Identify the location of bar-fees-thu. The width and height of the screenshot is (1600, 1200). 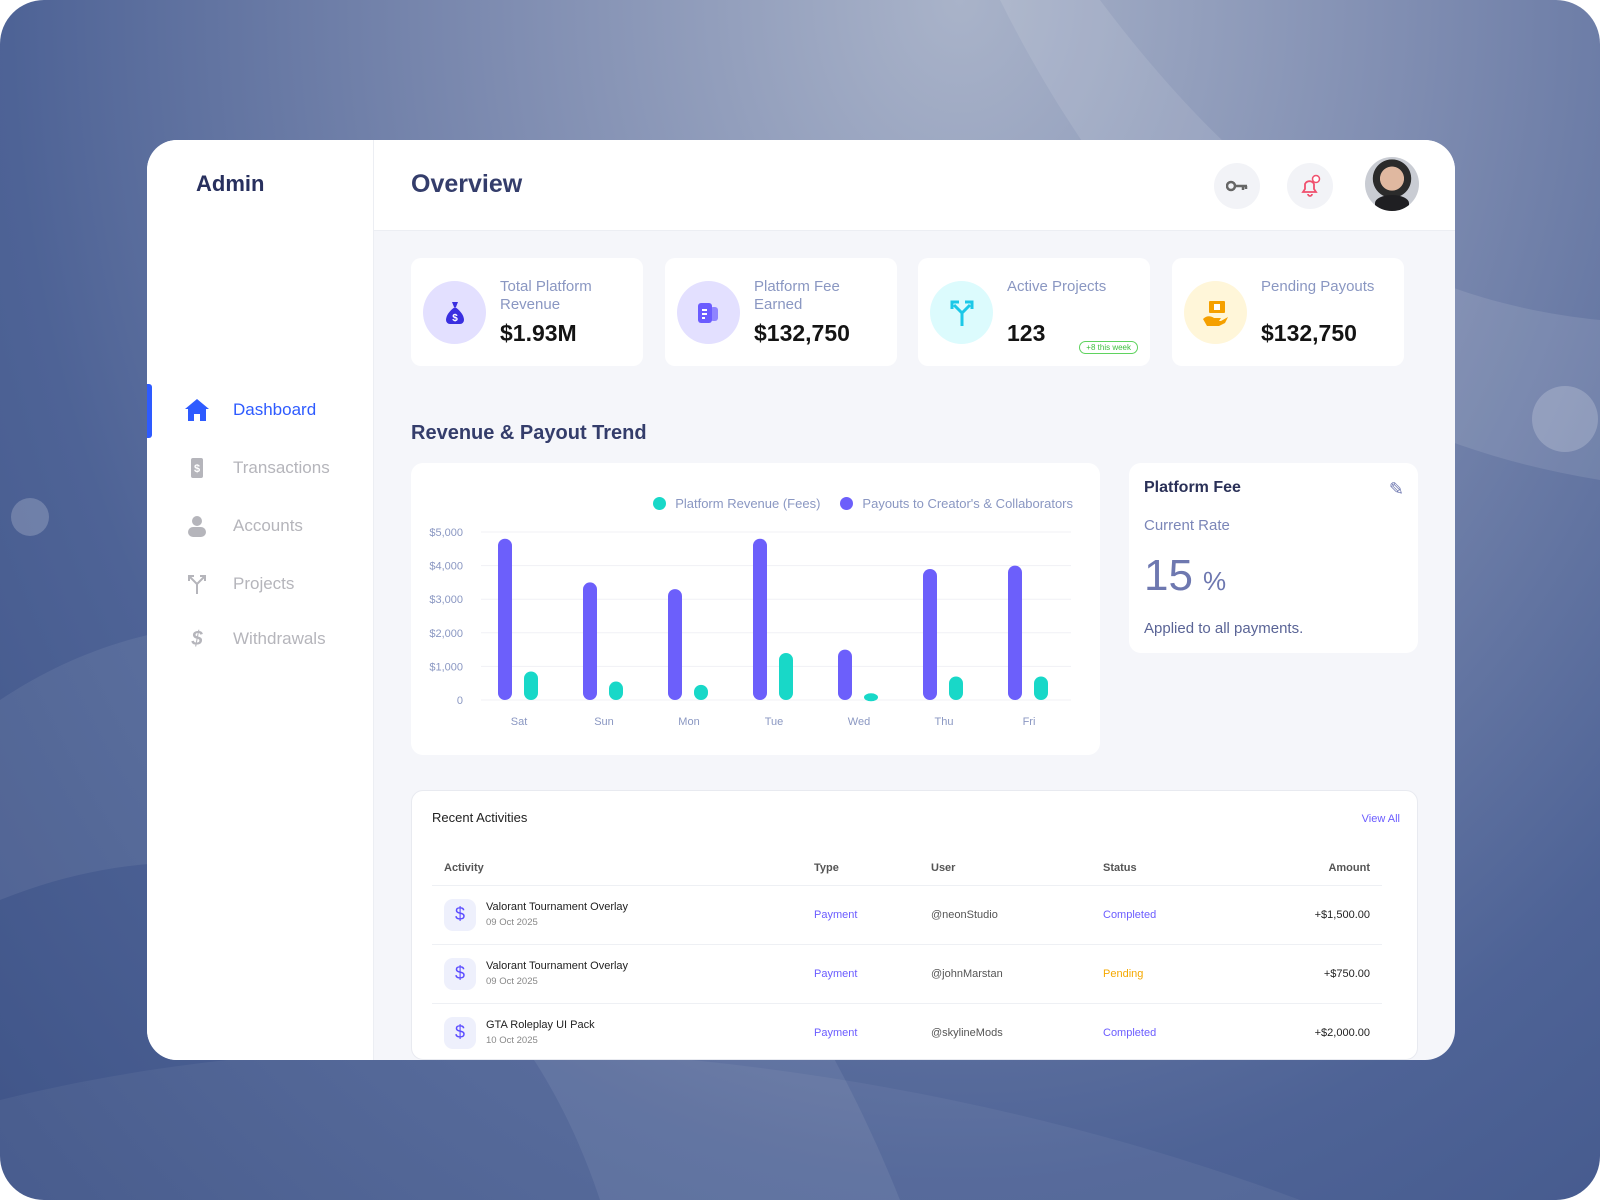
(956, 688).